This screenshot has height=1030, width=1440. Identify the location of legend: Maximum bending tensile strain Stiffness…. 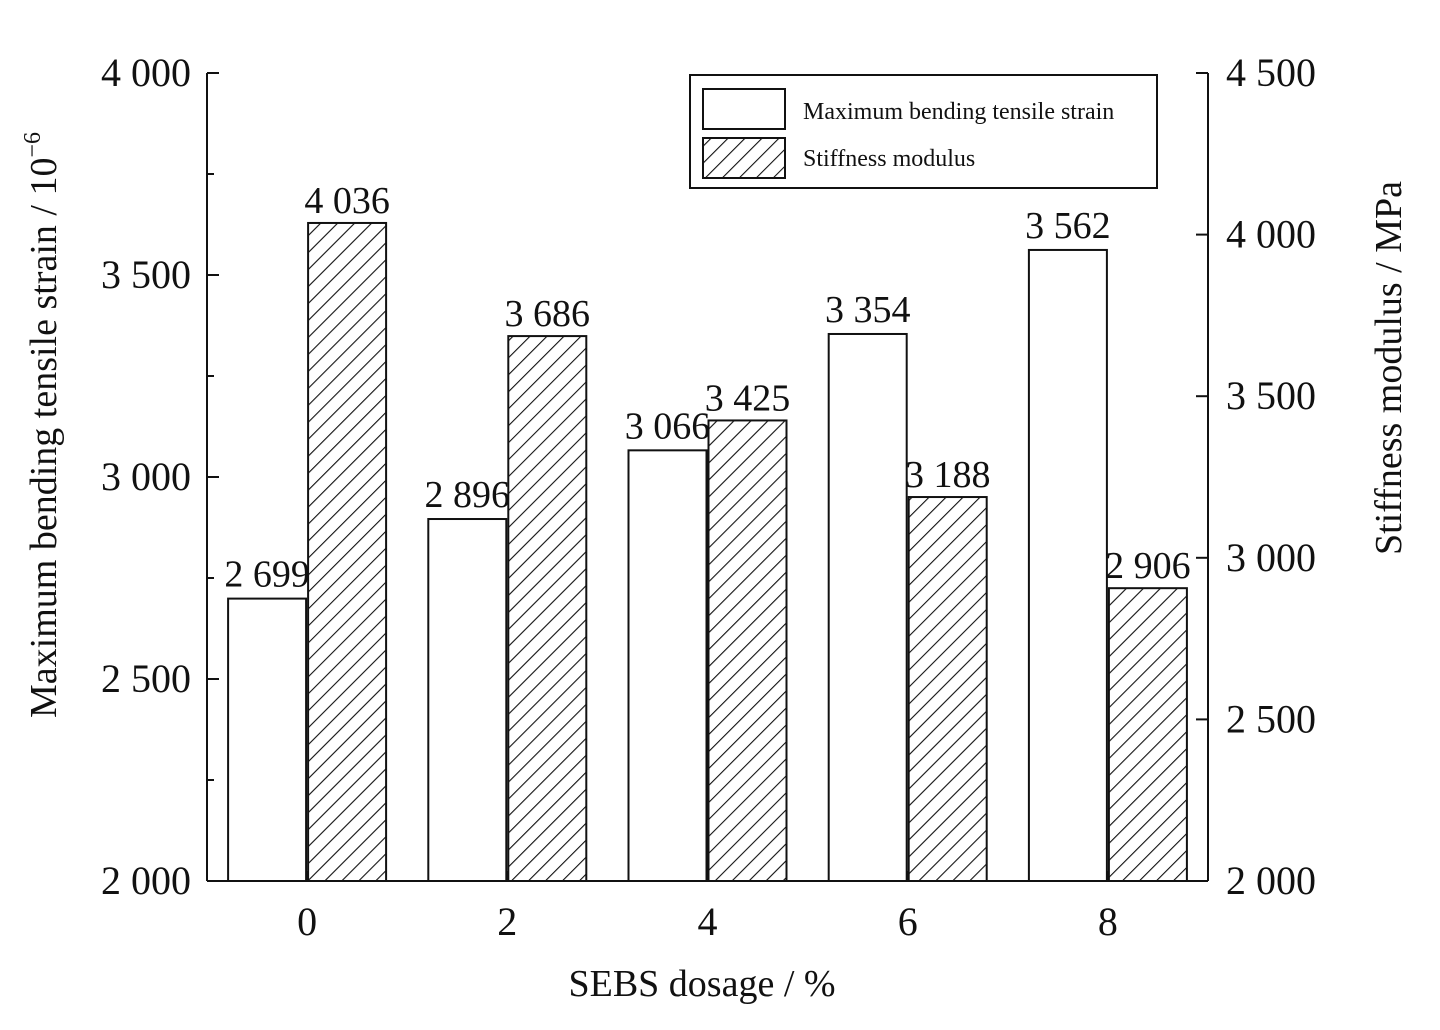
(923, 131).